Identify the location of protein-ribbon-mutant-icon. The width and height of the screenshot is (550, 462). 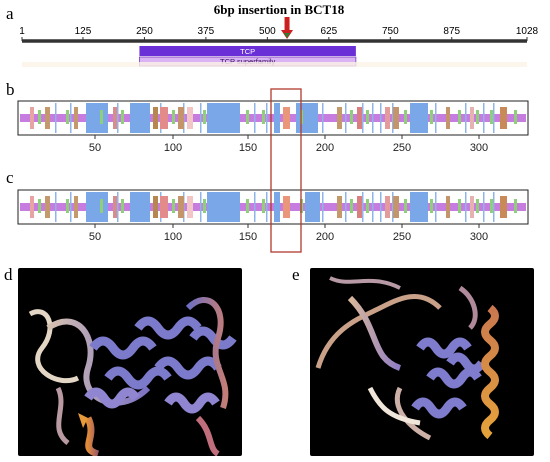
(407, 358).